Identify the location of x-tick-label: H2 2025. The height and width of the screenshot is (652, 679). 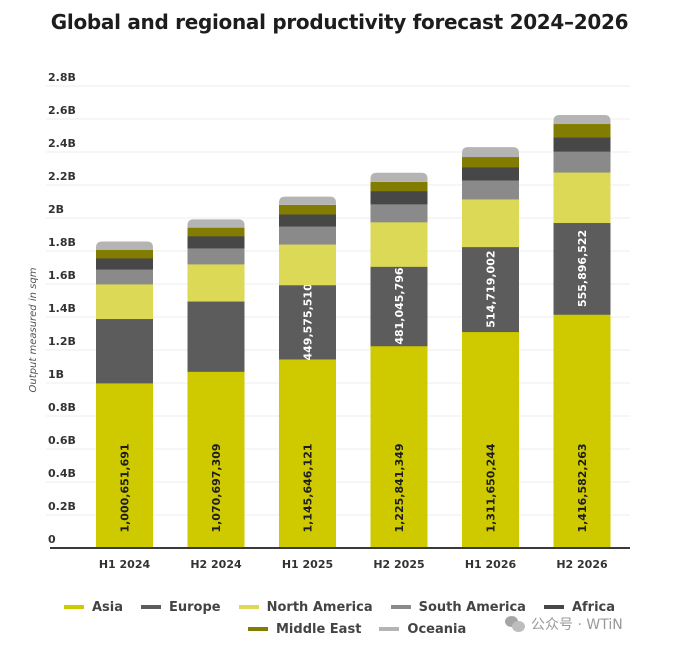
(398, 564).